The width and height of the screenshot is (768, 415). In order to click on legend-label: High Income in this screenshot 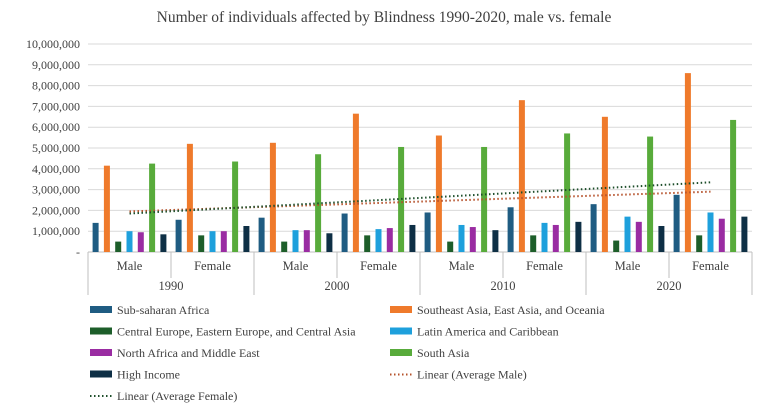, I will do `click(148, 375)`.